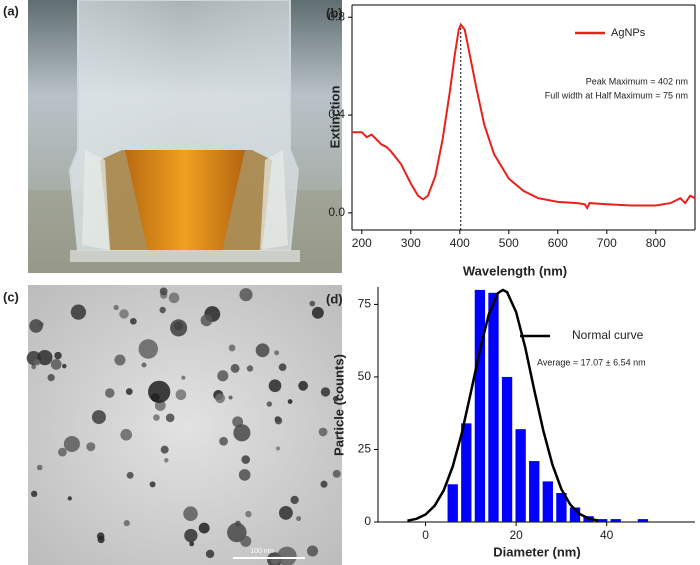 This screenshot has height=565, width=700. Describe the element at coordinates (516, 535) in the screenshot. I see `x-tick-label: 20` at that location.